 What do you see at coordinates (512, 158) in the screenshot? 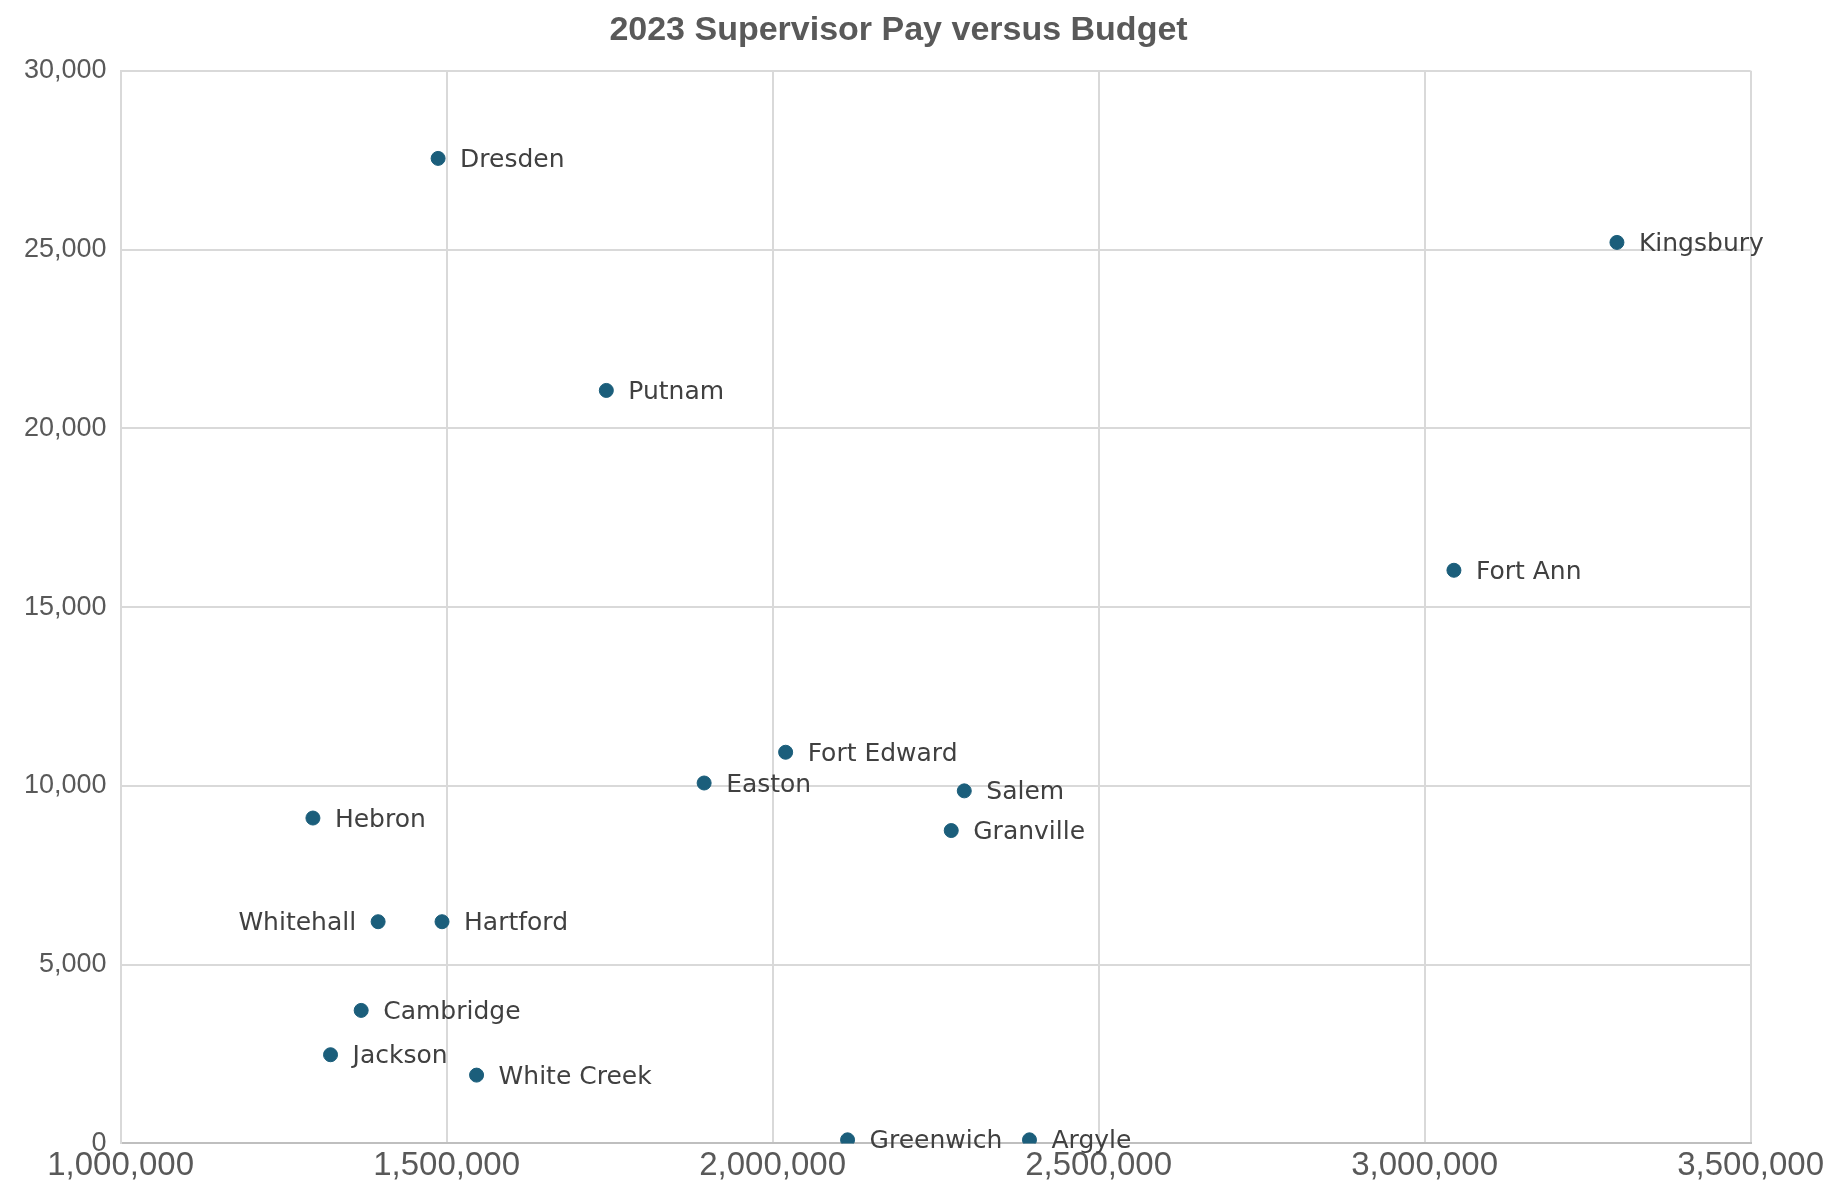
I see `annotation: Dresden` at bounding box center [512, 158].